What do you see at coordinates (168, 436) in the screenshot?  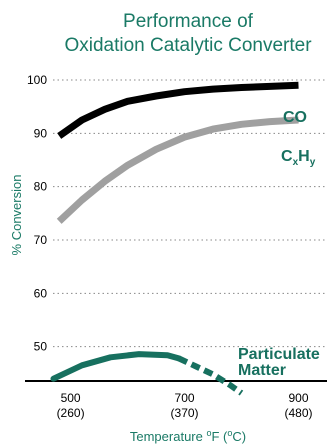 I see `x-axis-label-main: Temperature` at bounding box center [168, 436].